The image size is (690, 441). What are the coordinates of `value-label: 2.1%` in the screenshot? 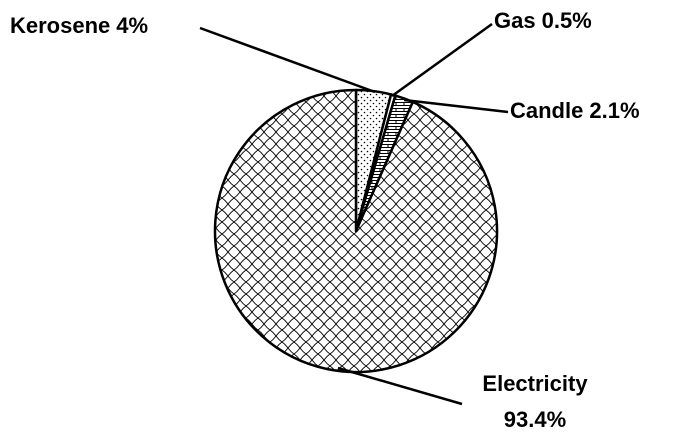 It's located at (614, 110).